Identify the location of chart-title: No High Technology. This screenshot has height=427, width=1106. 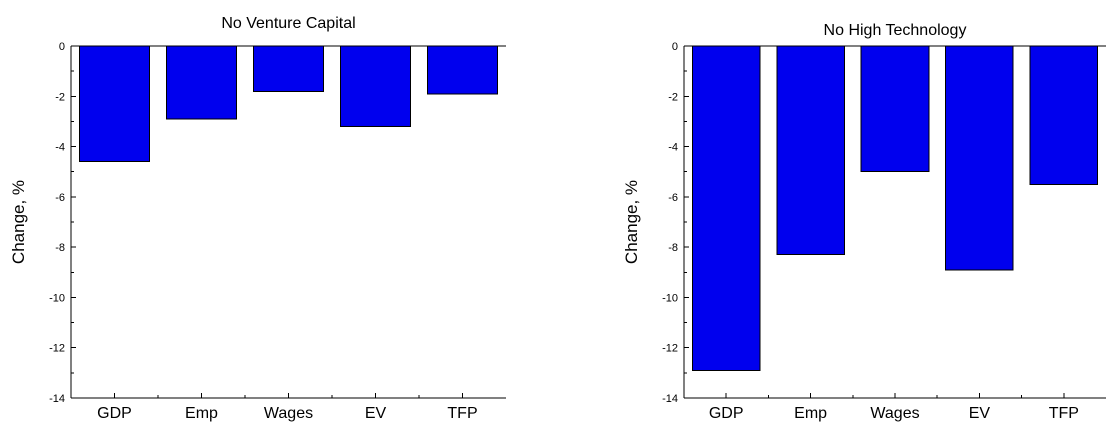
(895, 30).